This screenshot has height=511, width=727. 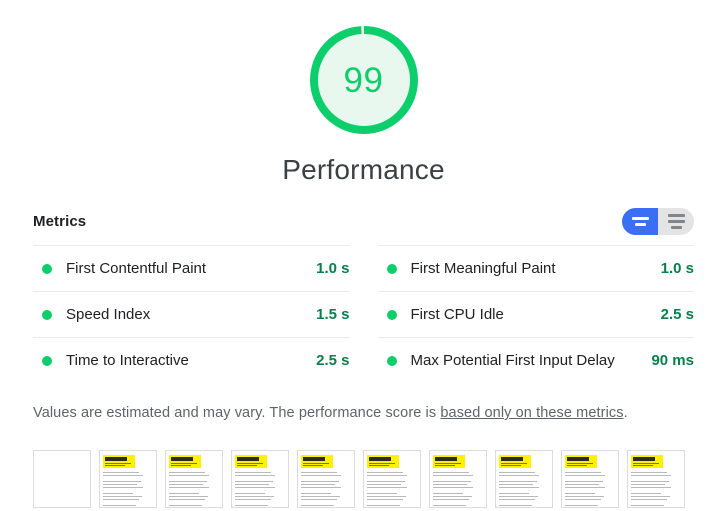 I want to click on screenshot-filmstrip, so click(x=363, y=479).